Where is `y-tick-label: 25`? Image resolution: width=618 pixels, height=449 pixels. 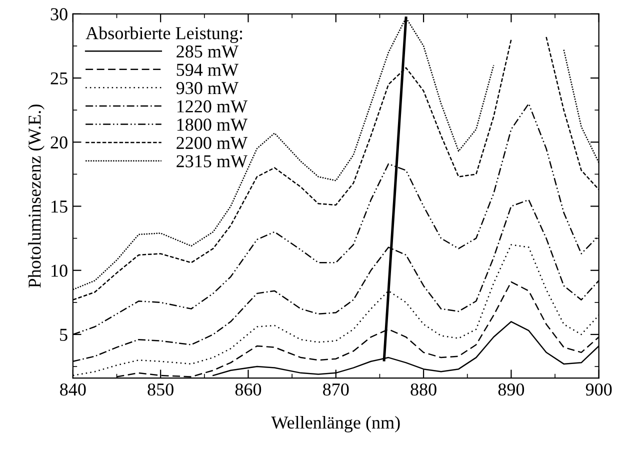
y-tick-label: 25 is located at coordinates (59, 78).